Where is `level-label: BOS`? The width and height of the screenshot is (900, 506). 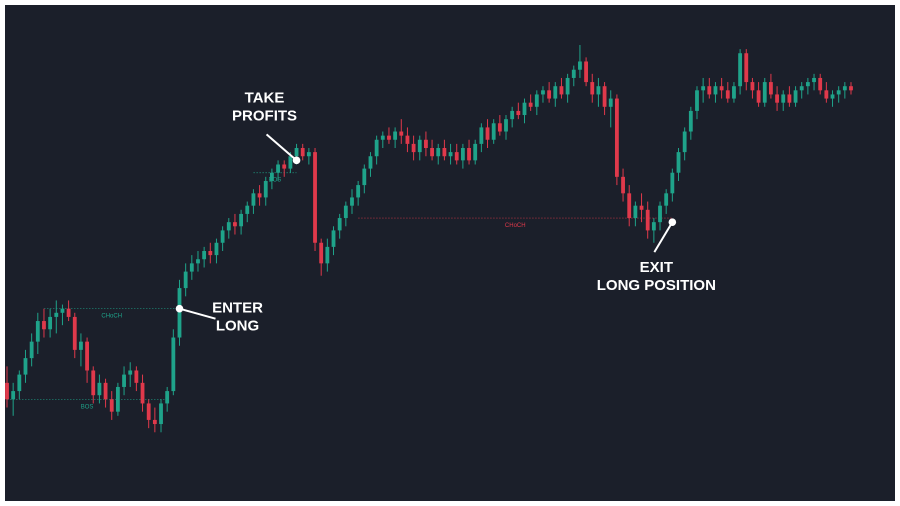 level-label: BOS is located at coordinates (275, 181).